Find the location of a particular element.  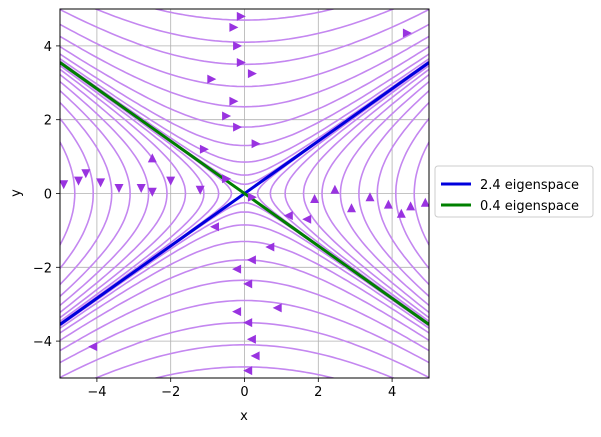

x-tick-label-4: 4 is located at coordinates (392, 392).